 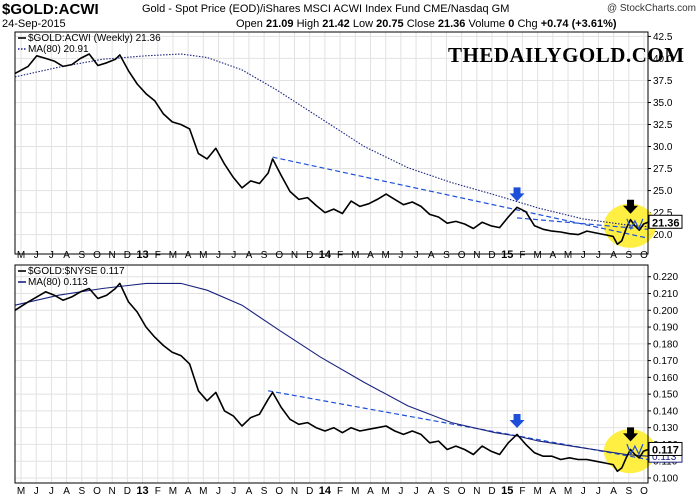 What do you see at coordinates (517, 420) in the screenshot?
I see `arrow-blue` at bounding box center [517, 420].